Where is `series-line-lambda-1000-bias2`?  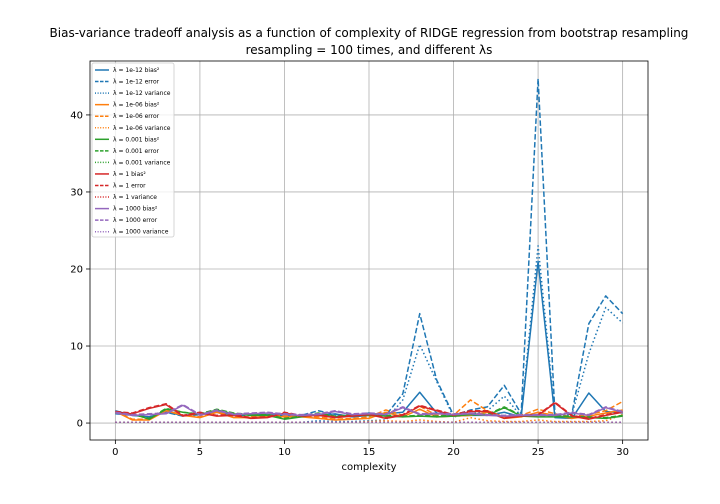
series-line-lambda-1000-bias2 is located at coordinates (369, 410).